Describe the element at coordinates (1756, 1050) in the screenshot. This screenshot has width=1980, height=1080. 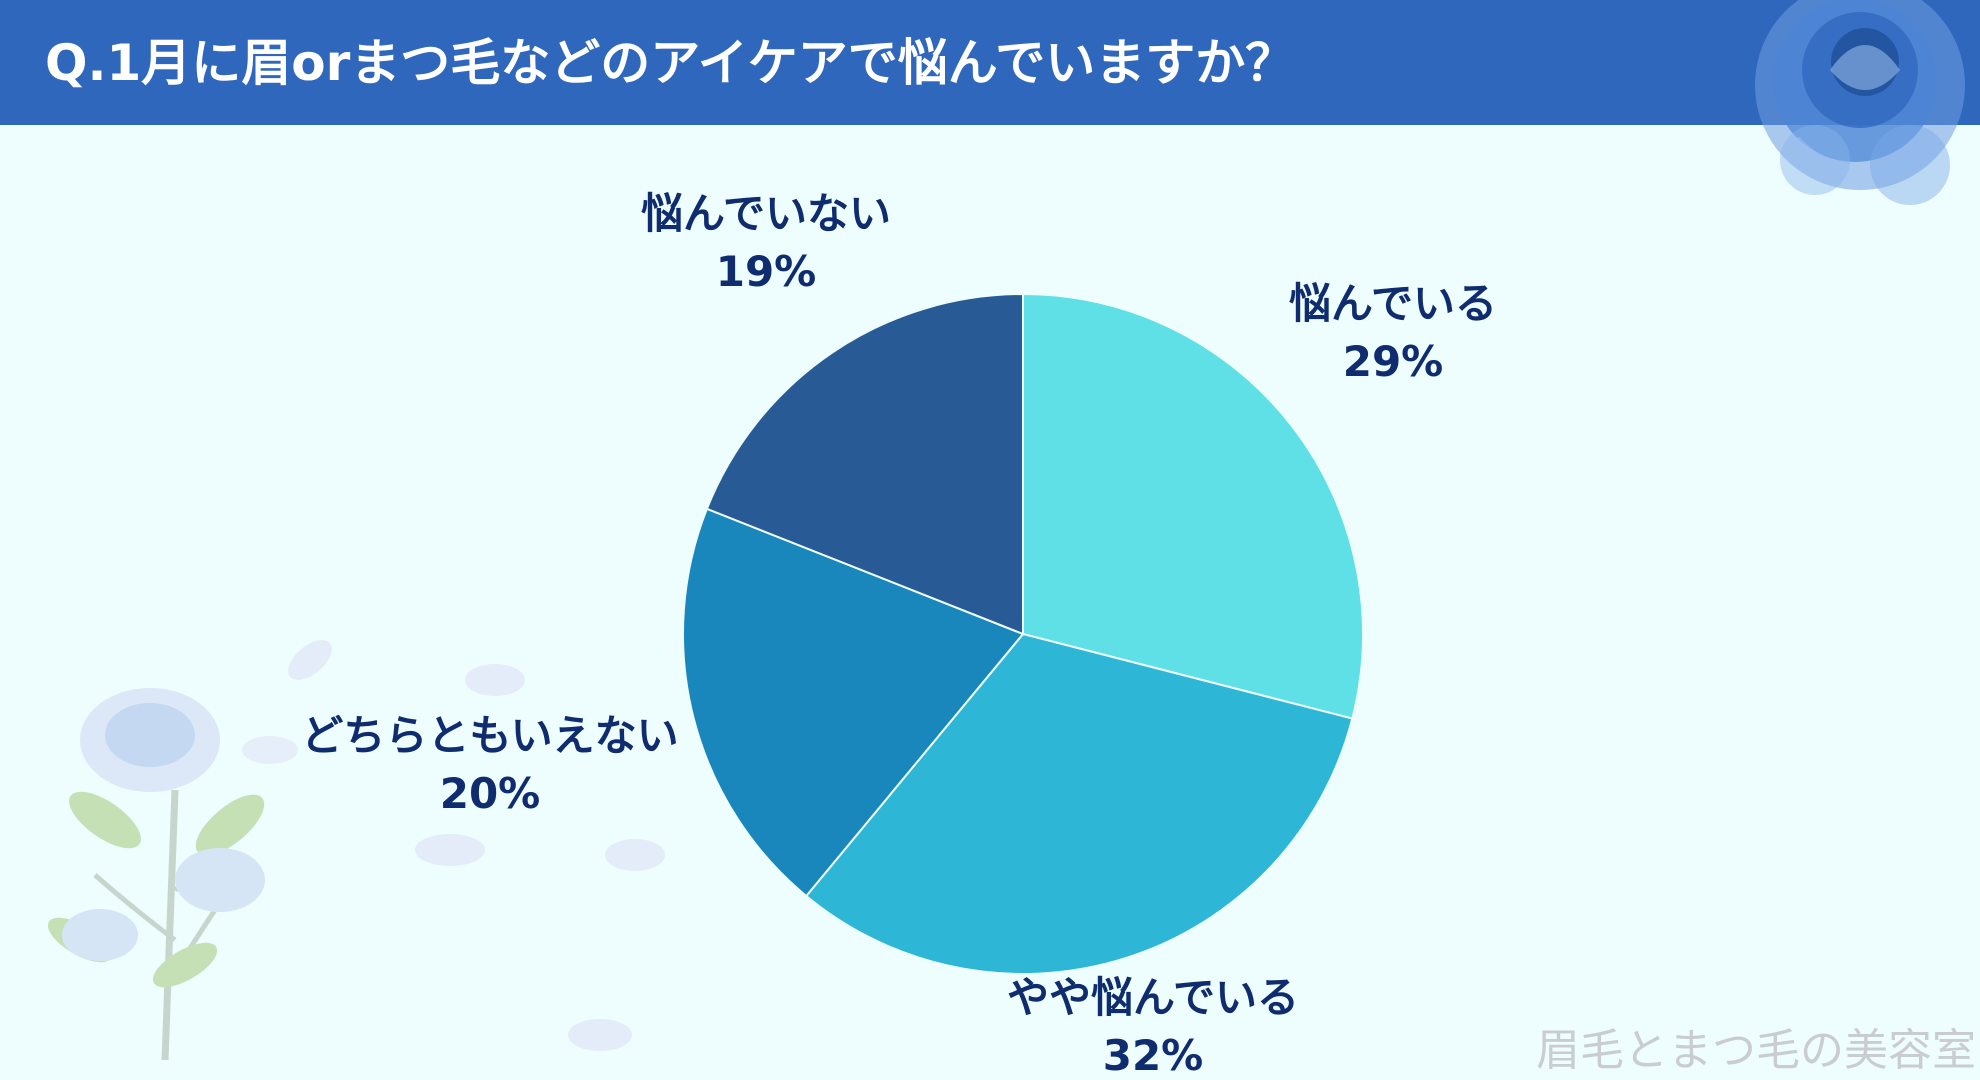
I see `watermark-text: 眉毛とまつ毛の美容室` at that location.